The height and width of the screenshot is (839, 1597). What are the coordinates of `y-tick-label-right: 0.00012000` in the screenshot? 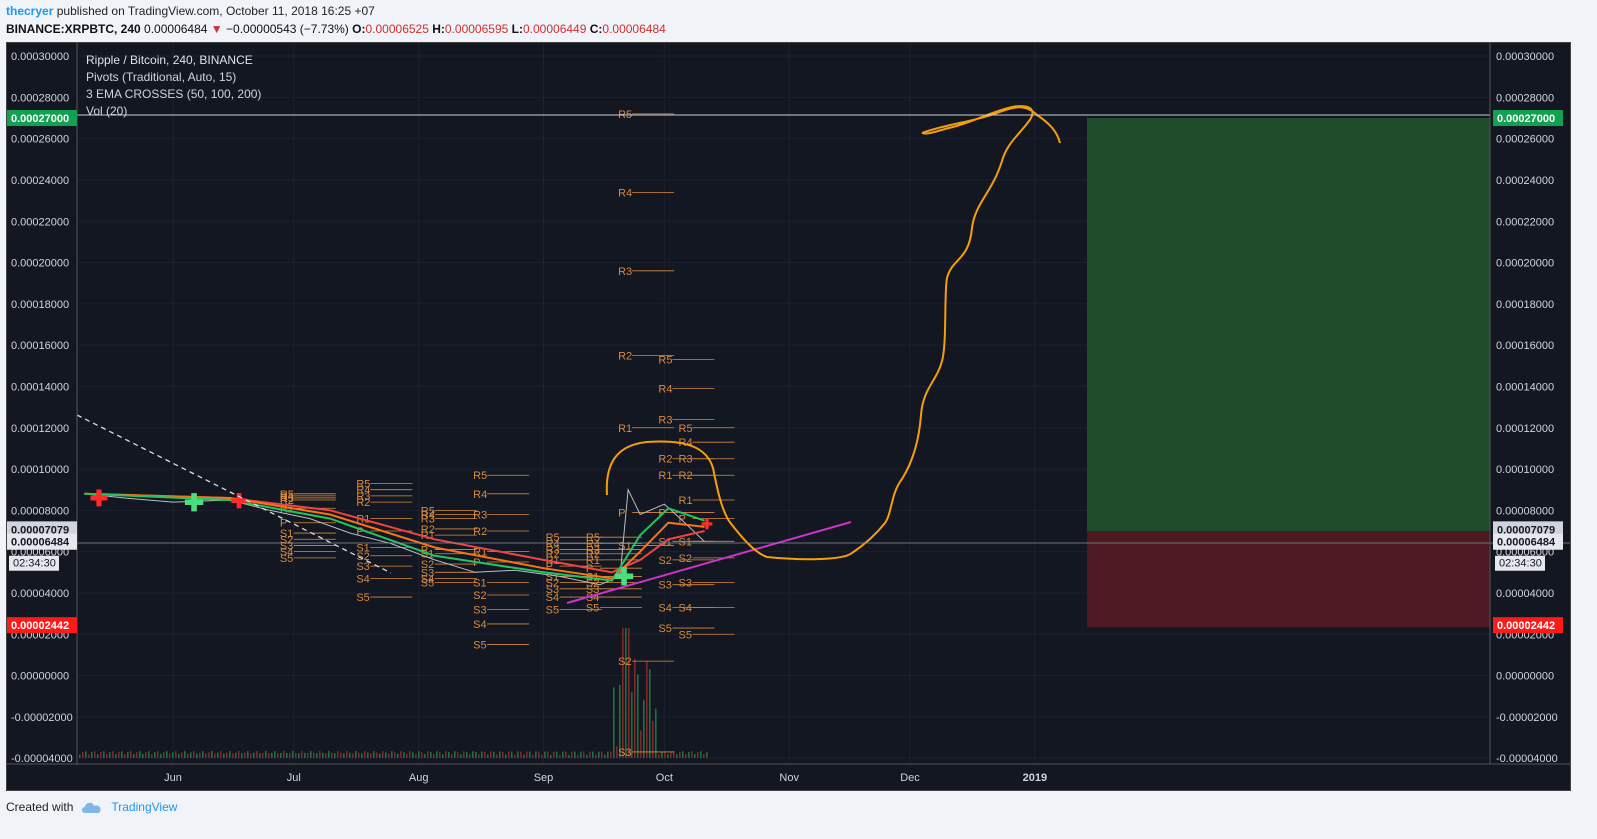 It's located at (1525, 429).